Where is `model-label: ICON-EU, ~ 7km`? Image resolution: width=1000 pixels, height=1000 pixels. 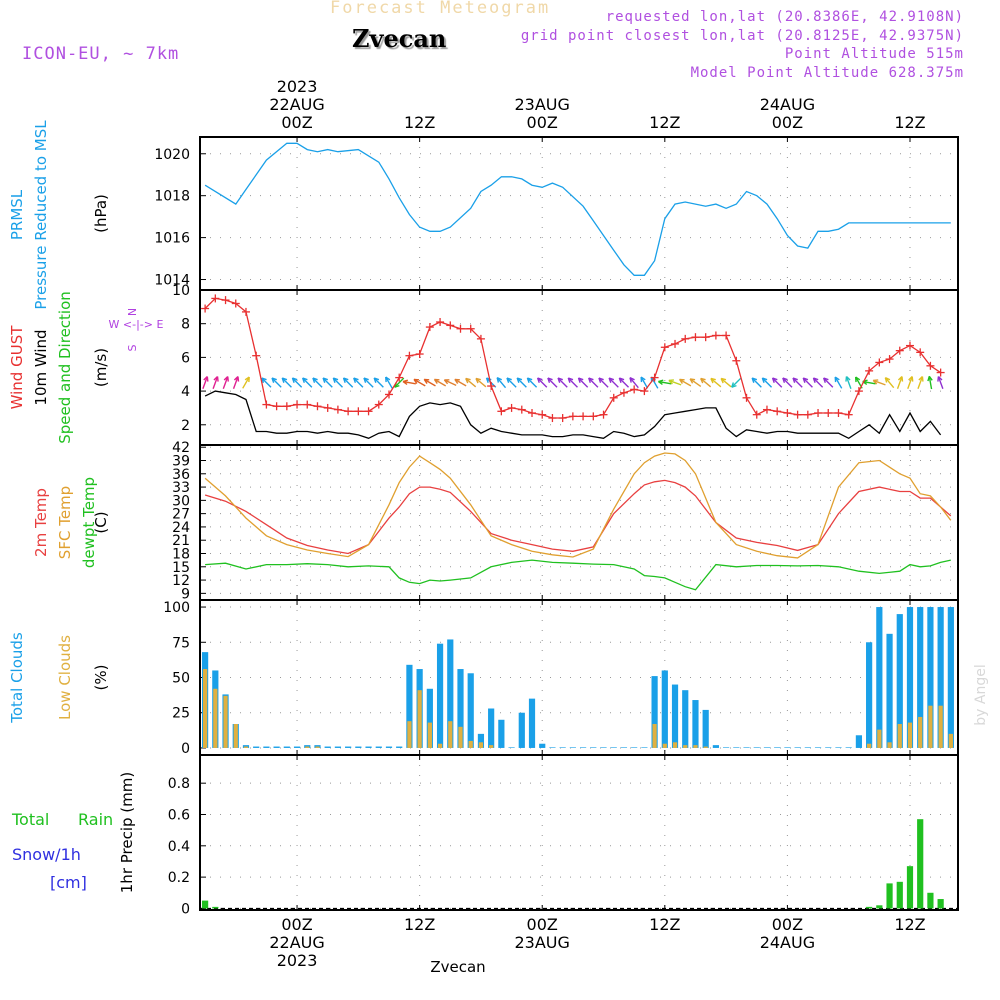 model-label: ICON-EU, ~ 7km is located at coordinates (101, 54).